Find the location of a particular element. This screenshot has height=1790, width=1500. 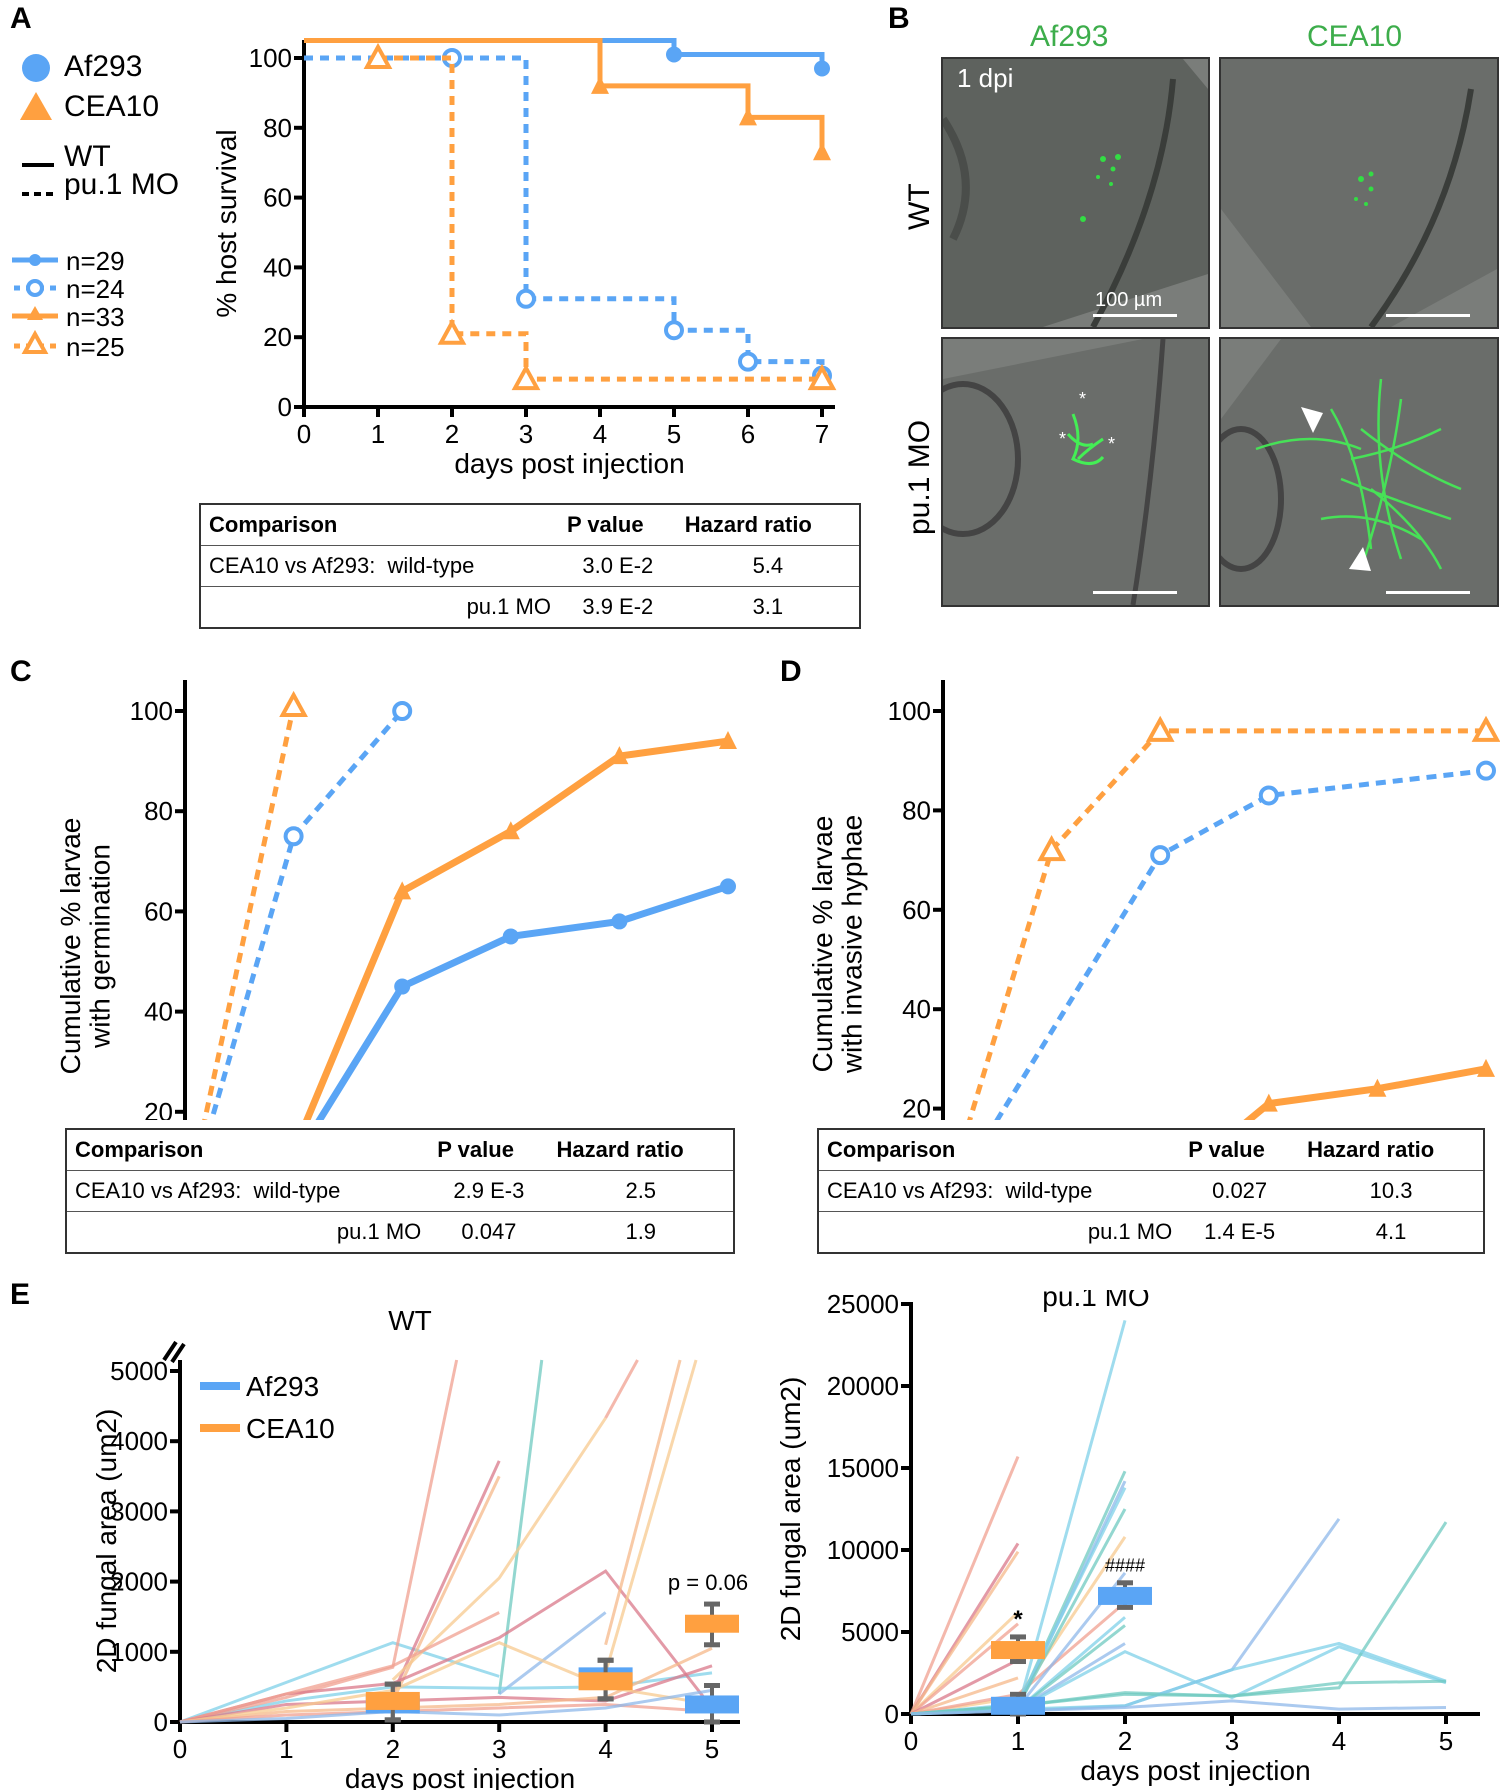

table-c-header-comparison: Comparison is located at coordinates (139, 1149).